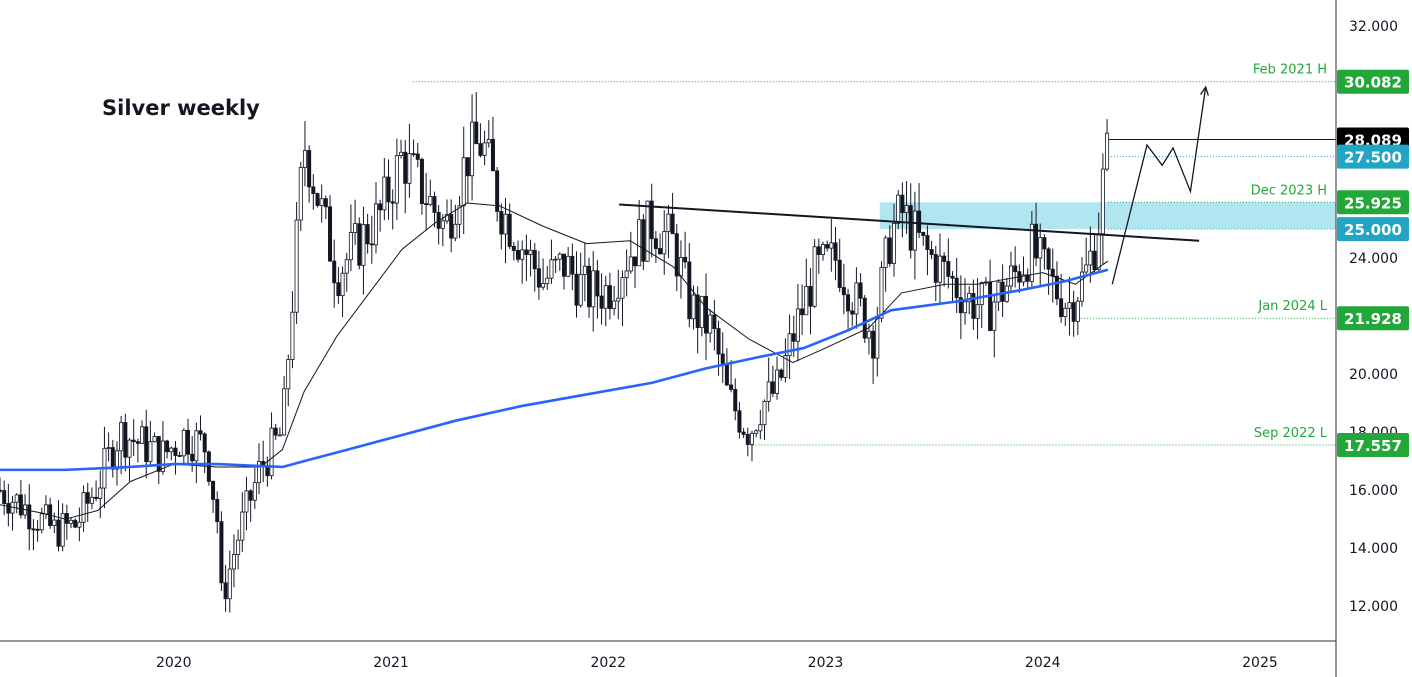 The image size is (1412, 677). What do you see at coordinates (1373, 202) in the screenshot?
I see `price-badge-bg` at bounding box center [1373, 202].